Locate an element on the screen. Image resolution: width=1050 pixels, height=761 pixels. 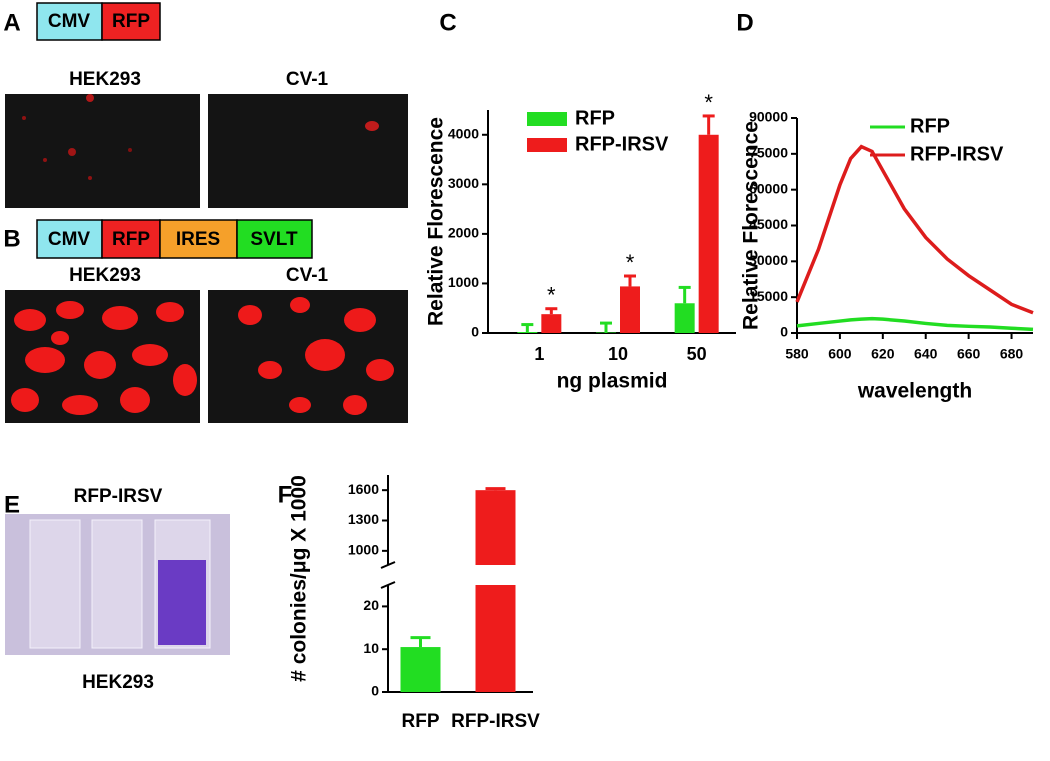
construct-label: IRES is located at coordinates (198, 239).